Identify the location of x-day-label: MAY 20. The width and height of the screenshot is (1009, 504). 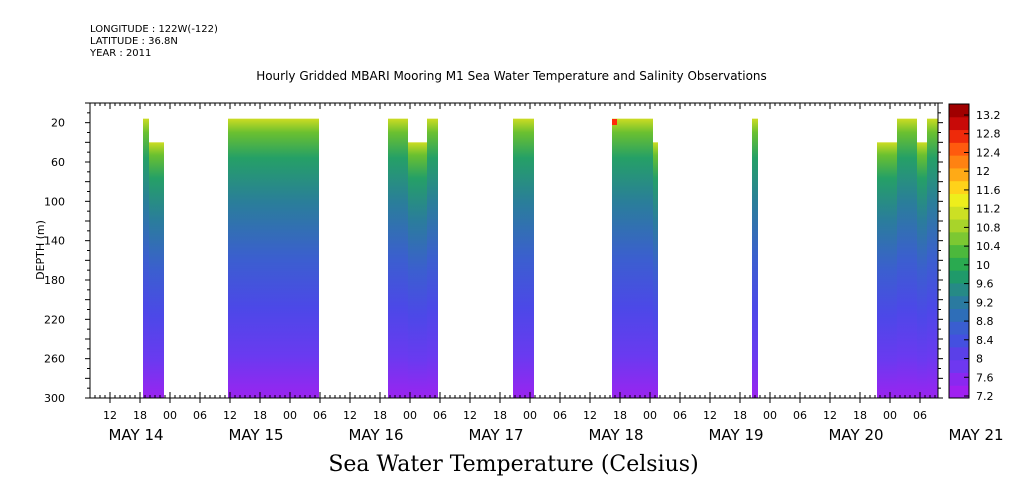
(855, 435).